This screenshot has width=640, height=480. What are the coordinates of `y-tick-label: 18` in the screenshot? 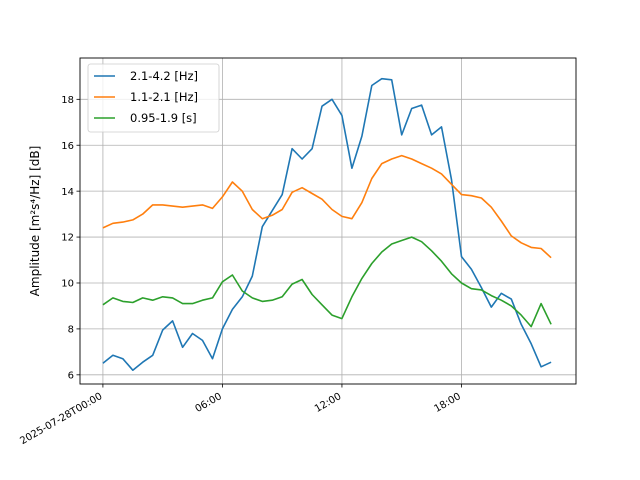 It's located at (67, 100).